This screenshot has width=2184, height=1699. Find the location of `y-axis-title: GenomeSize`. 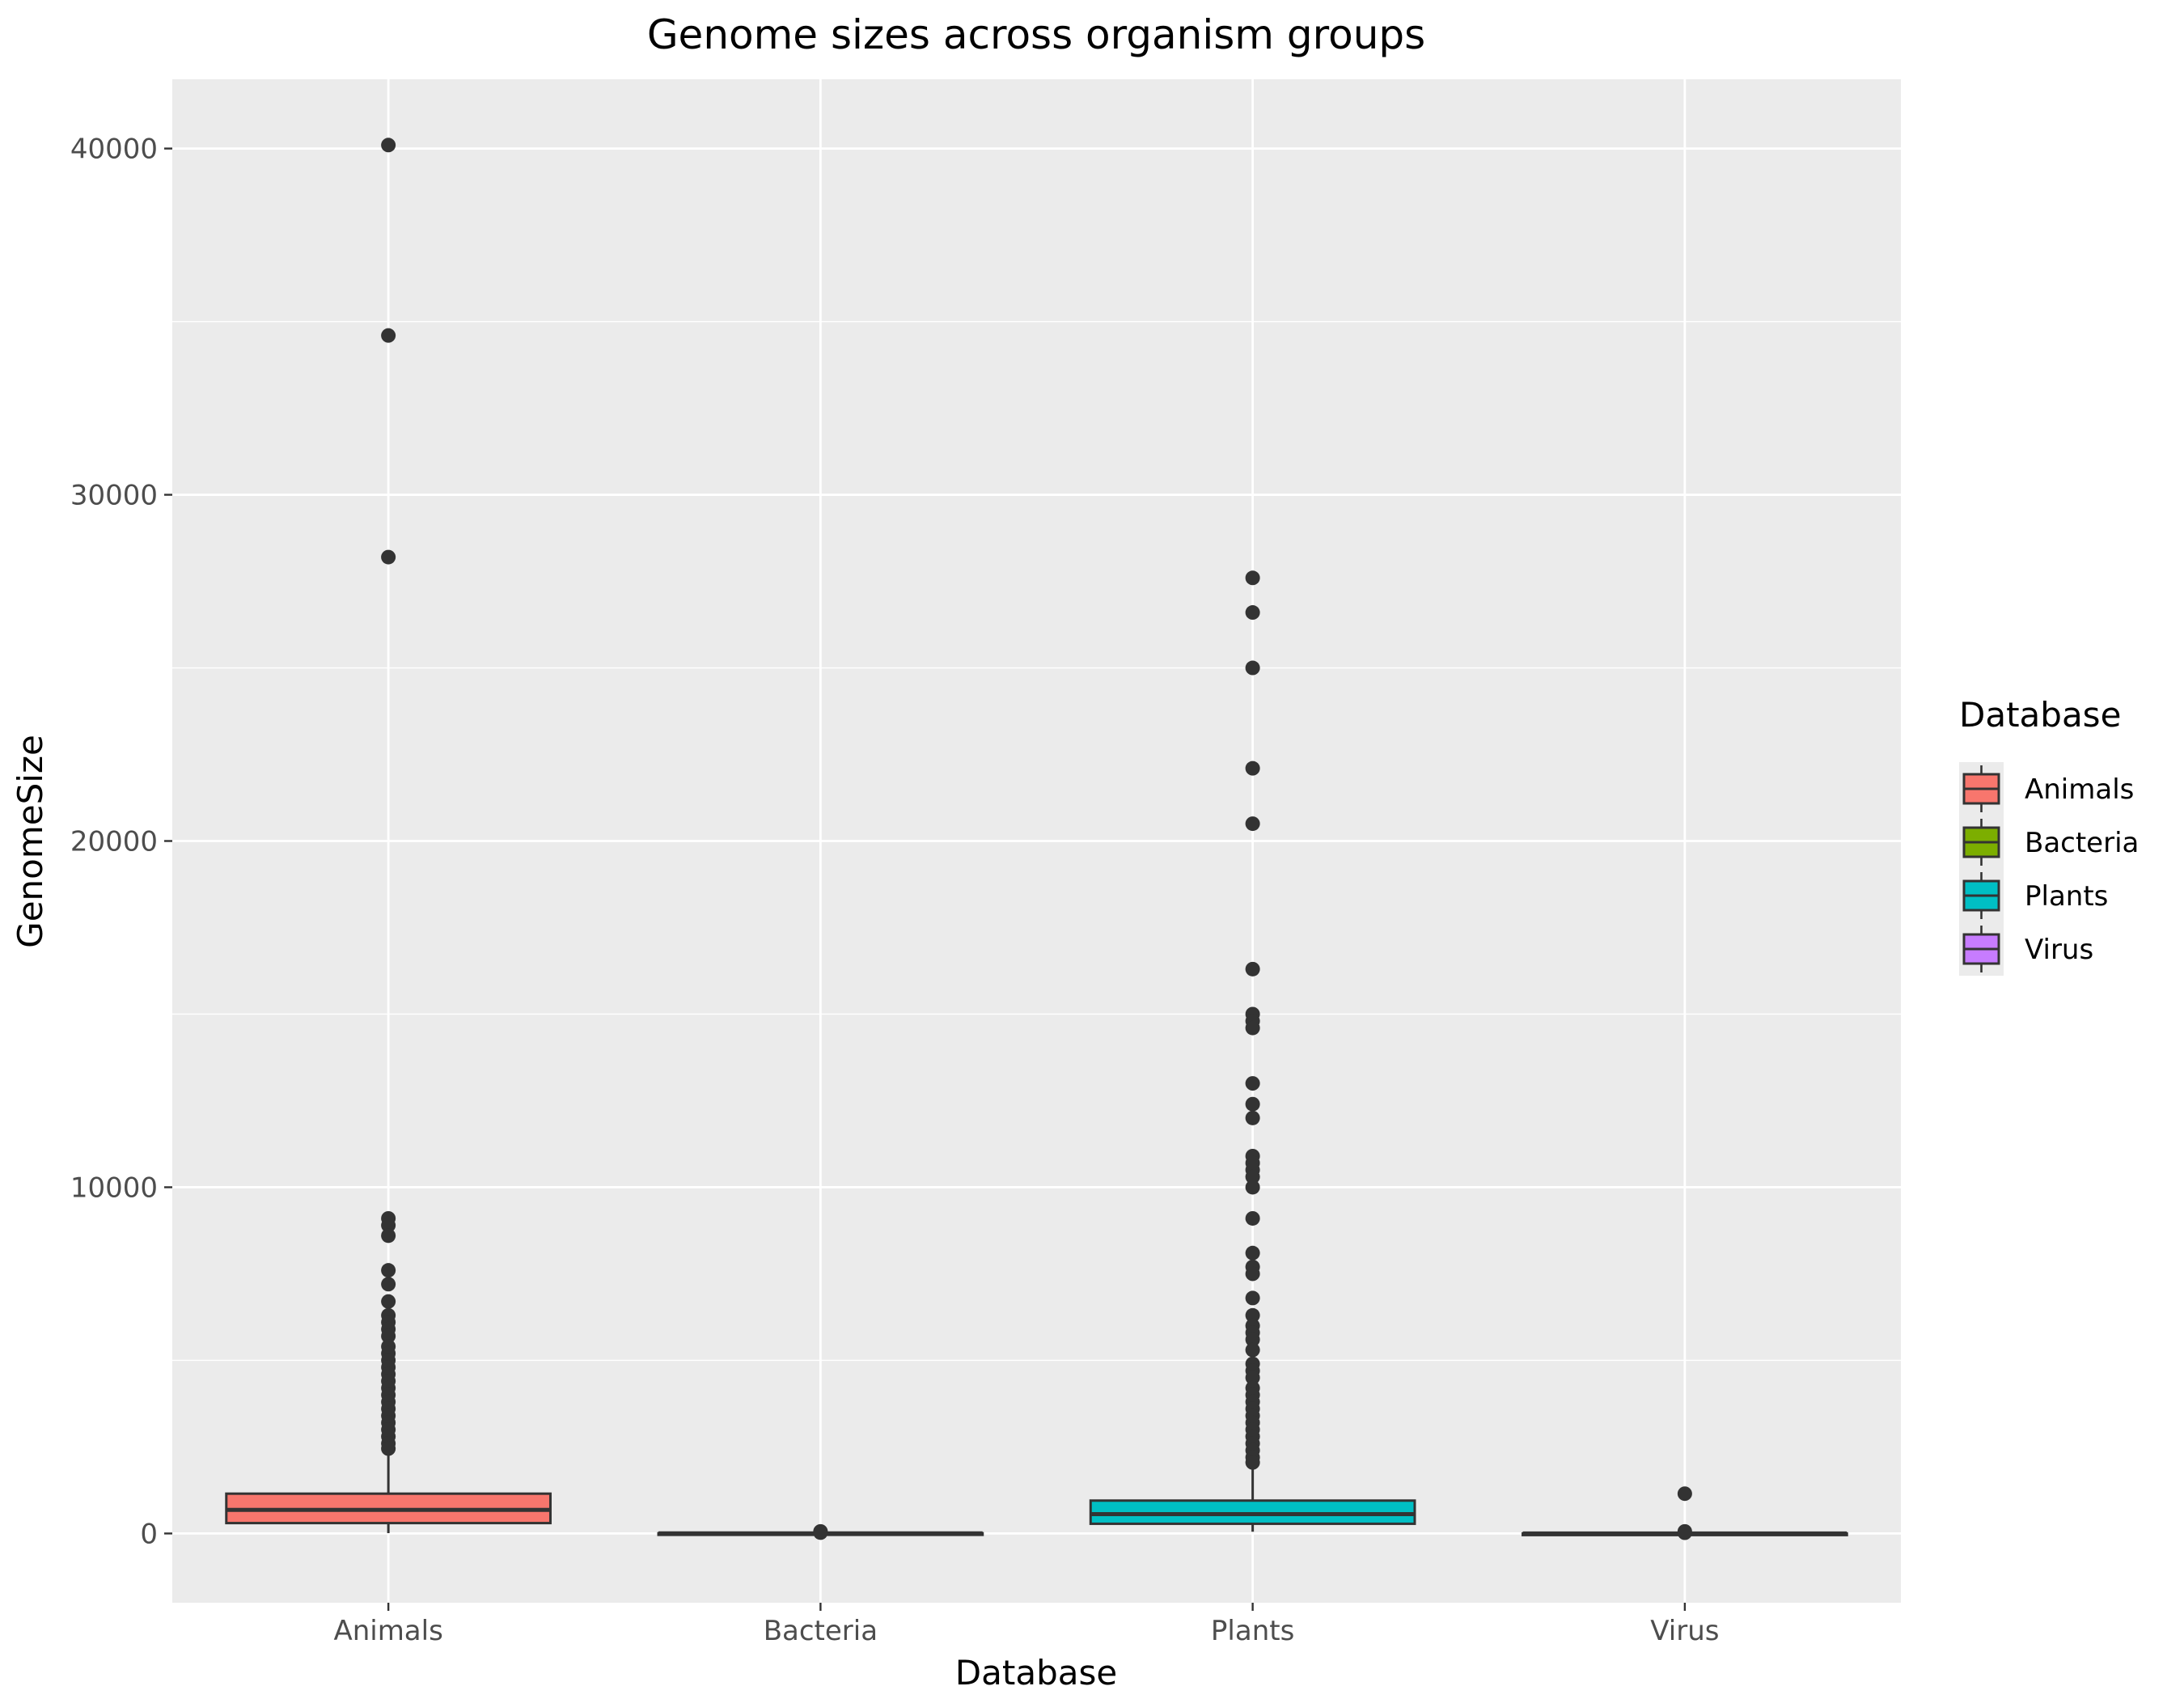

y-axis-title: GenomeSize is located at coordinates (30, 841).